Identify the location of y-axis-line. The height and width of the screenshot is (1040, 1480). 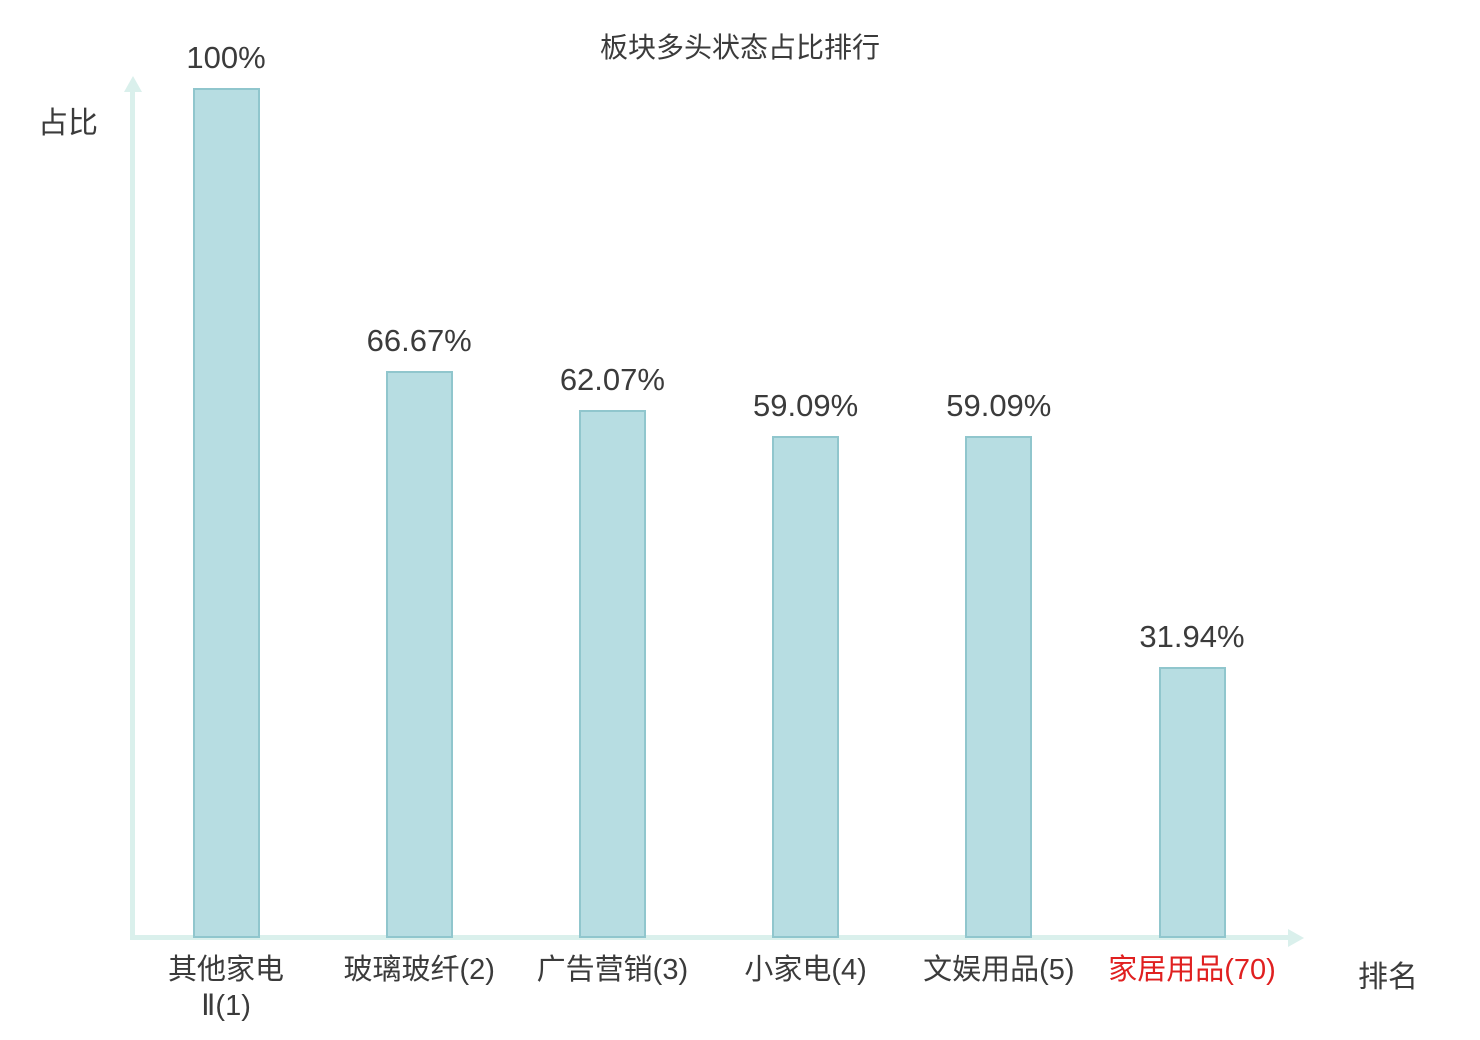
(132, 515).